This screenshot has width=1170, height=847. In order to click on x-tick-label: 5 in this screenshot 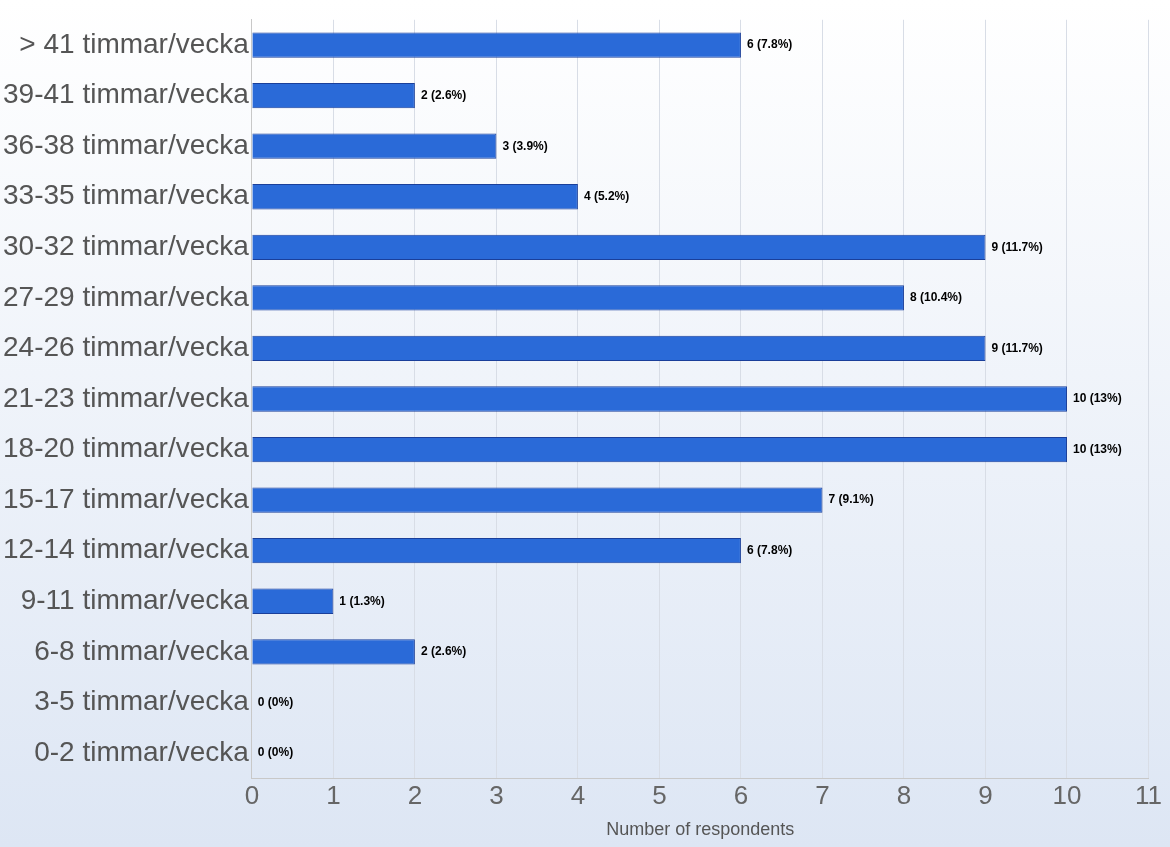, I will do `click(659, 794)`.